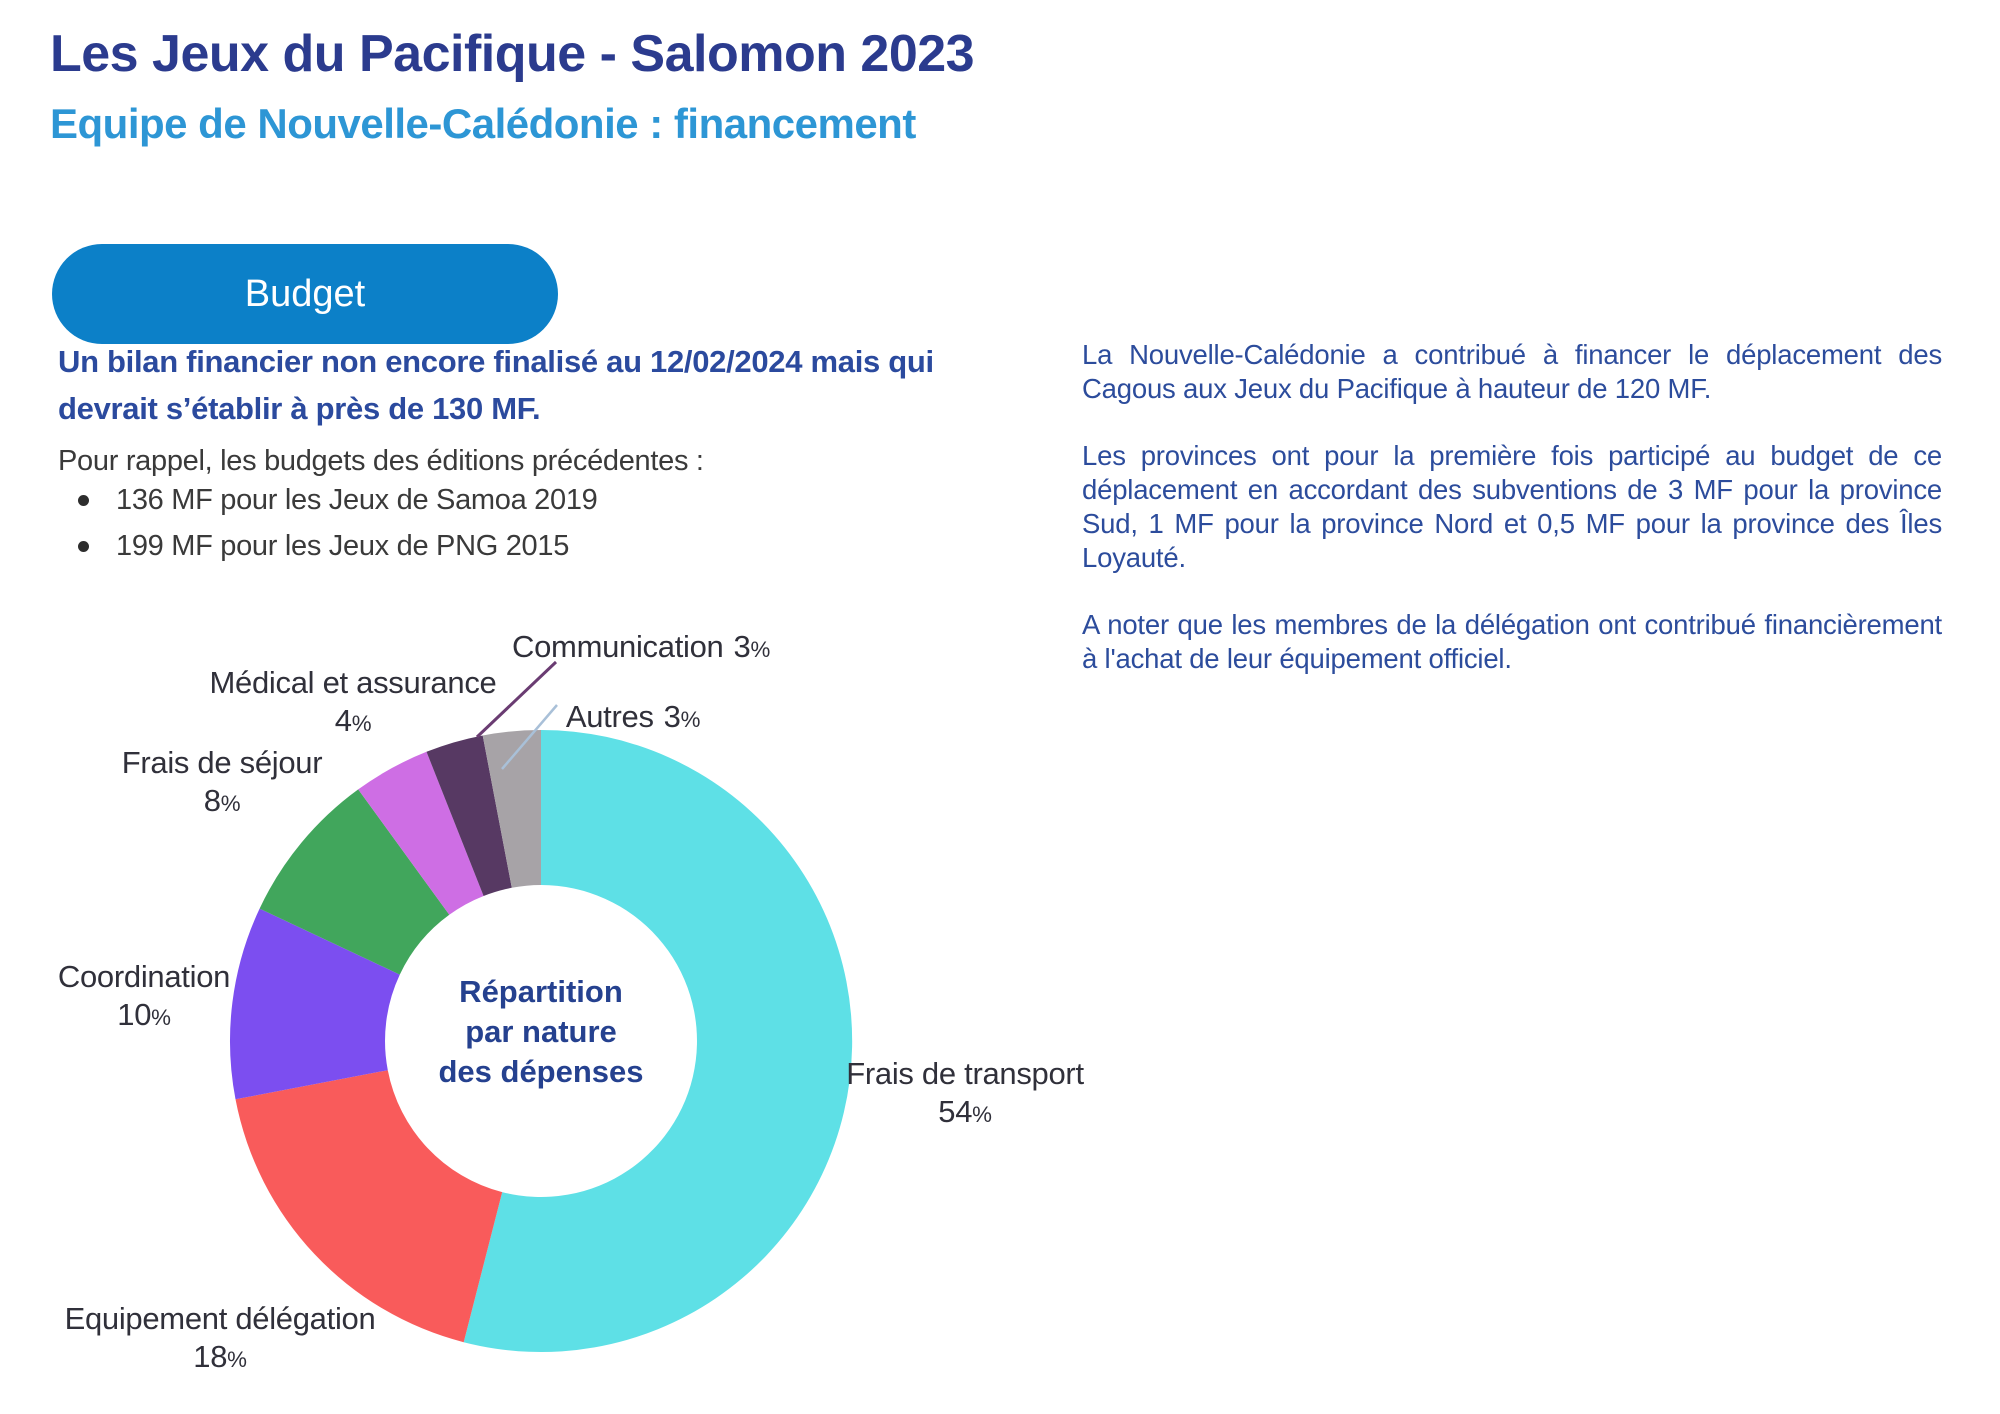  Describe the element at coordinates (965, 1073) in the screenshot. I see `chart-label-text: Frais de transport` at that location.